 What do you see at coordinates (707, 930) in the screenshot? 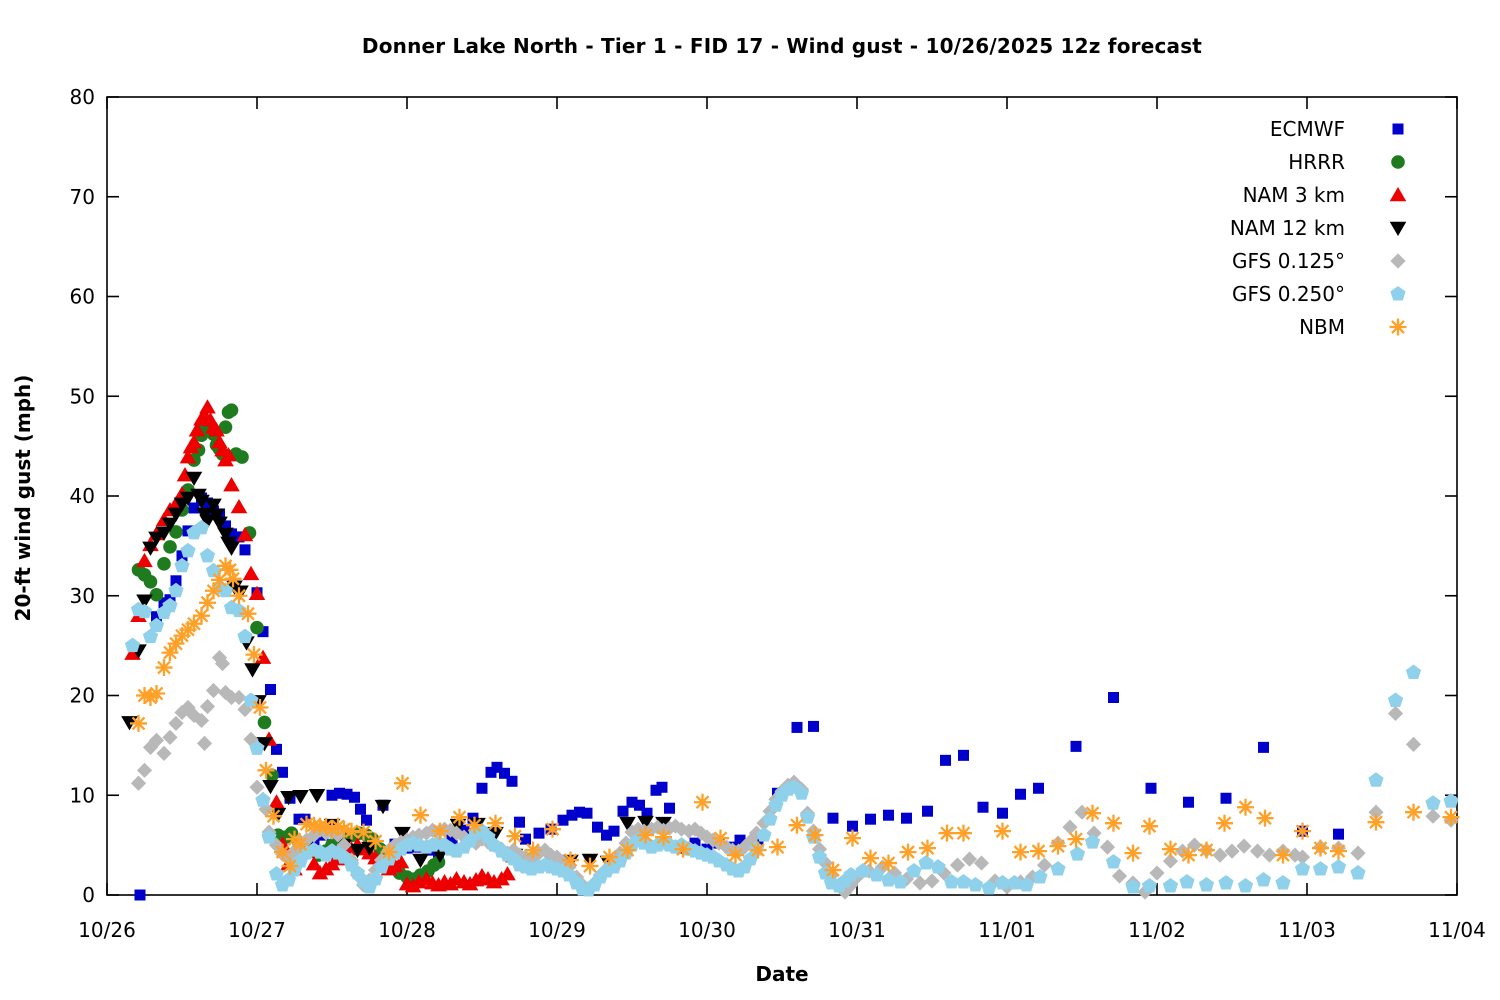
I see `x-tick-label: 10/30` at bounding box center [707, 930].